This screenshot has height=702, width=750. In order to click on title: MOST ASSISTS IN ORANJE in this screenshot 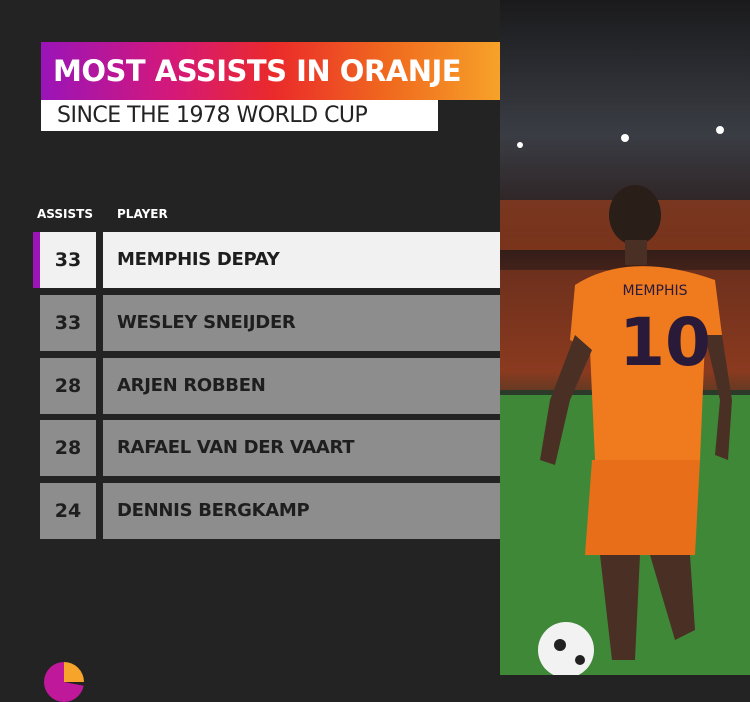, I will do `click(273, 71)`.